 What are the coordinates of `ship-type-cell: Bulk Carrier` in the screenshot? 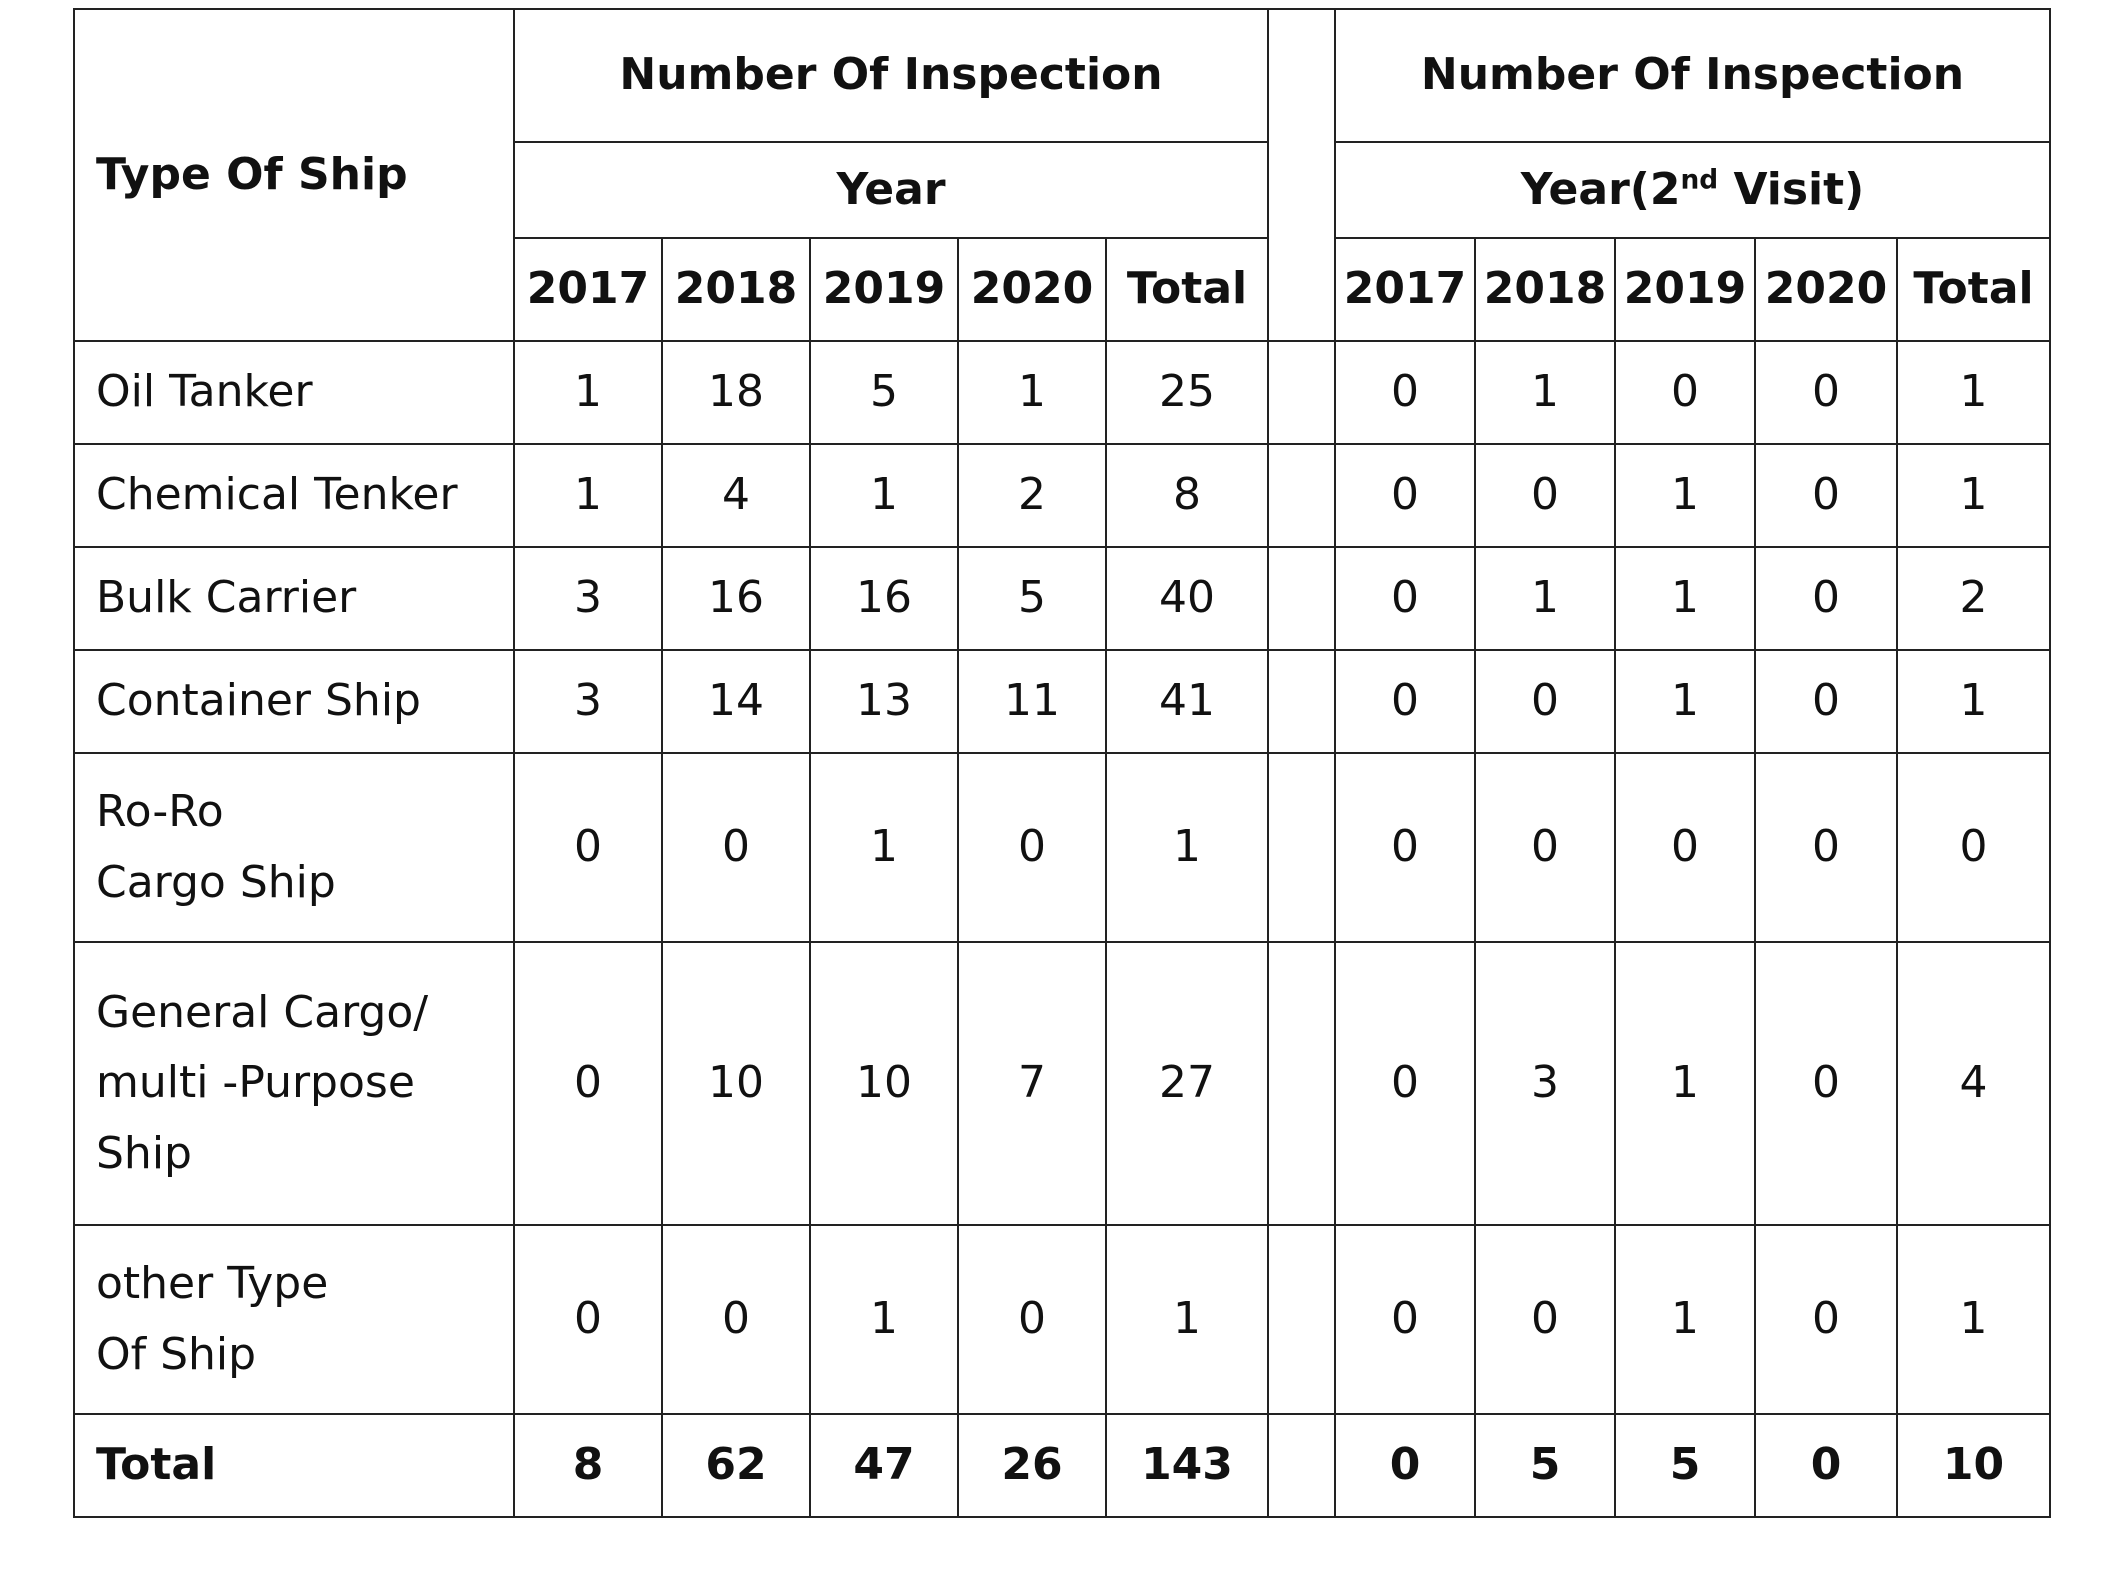 It's located at (294, 598).